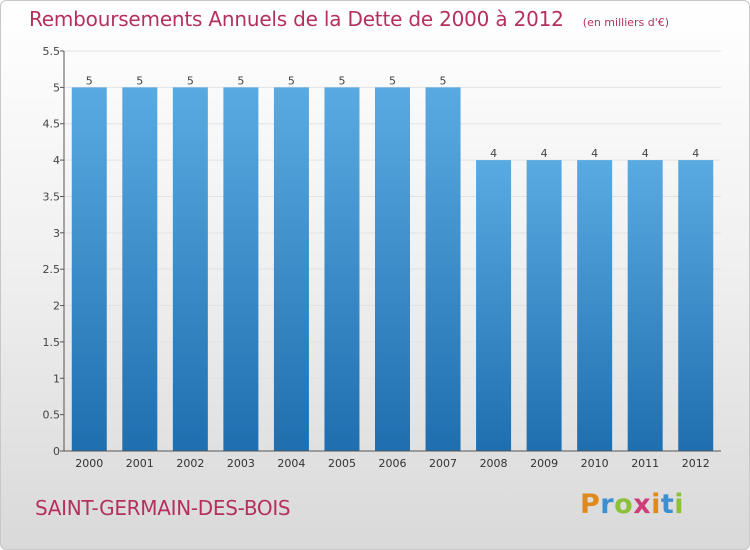 Image resolution: width=750 pixels, height=550 pixels. I want to click on y-tick-label: 4.5, so click(52, 124).